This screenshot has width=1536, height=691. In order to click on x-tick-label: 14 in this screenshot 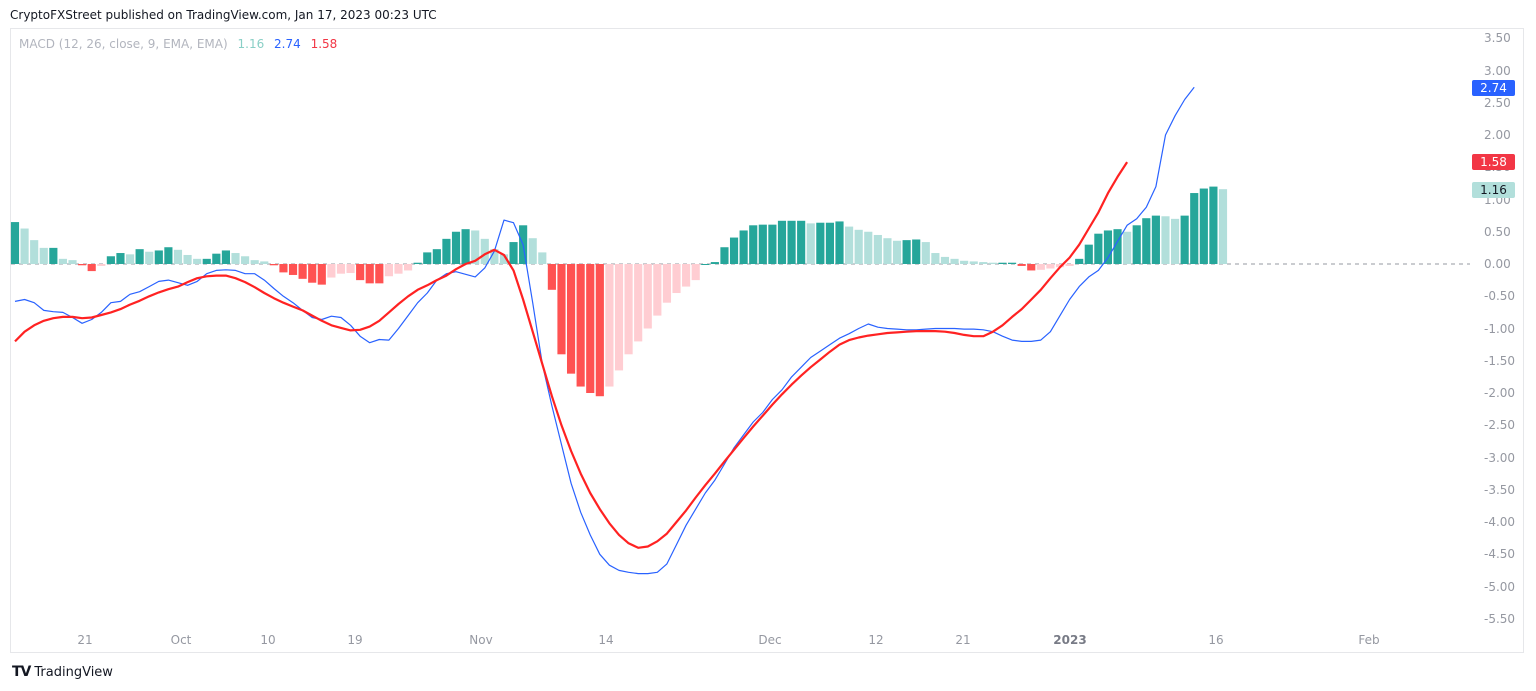, I will do `click(606, 640)`.